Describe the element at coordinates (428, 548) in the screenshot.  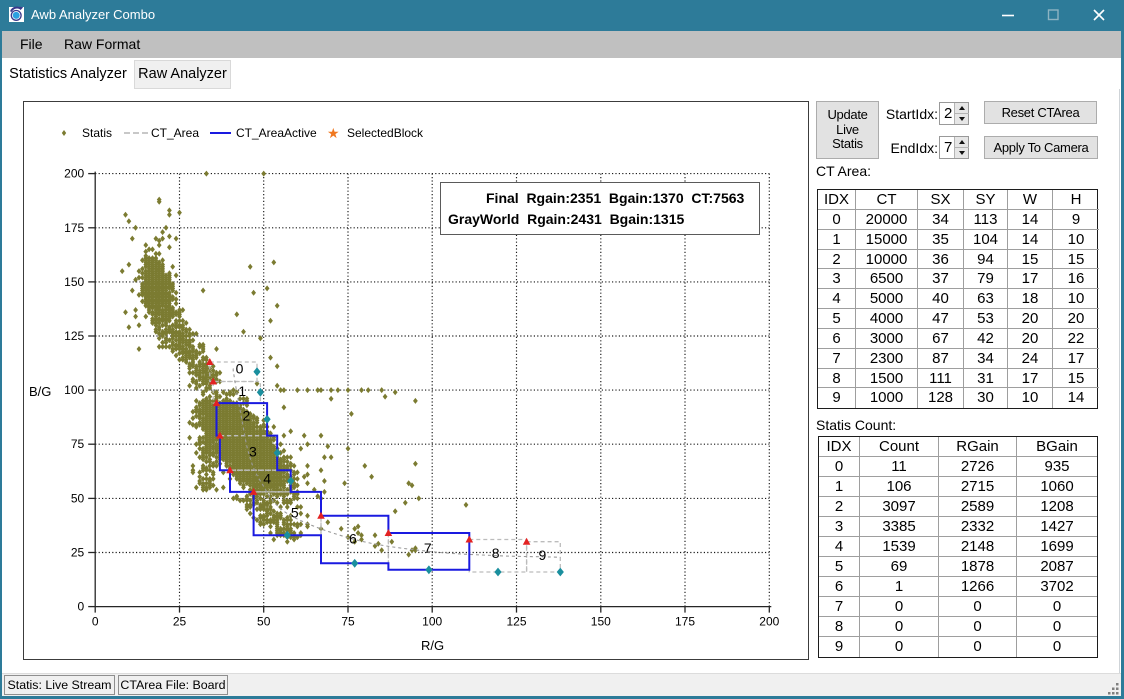
I see `svg-text: 7` at that location.